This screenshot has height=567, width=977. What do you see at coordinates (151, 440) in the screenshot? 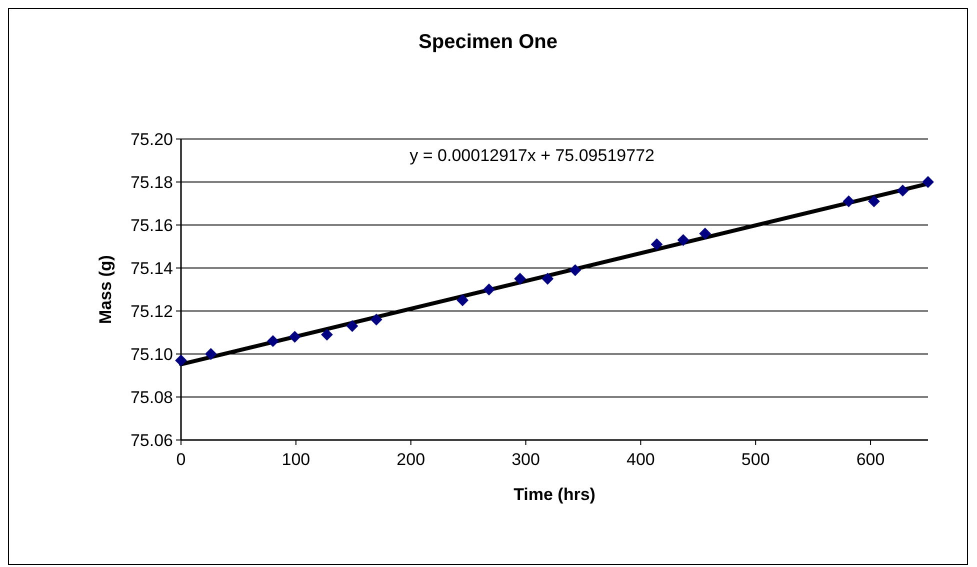
I see `y-tick-label: 75.06` at bounding box center [151, 440].